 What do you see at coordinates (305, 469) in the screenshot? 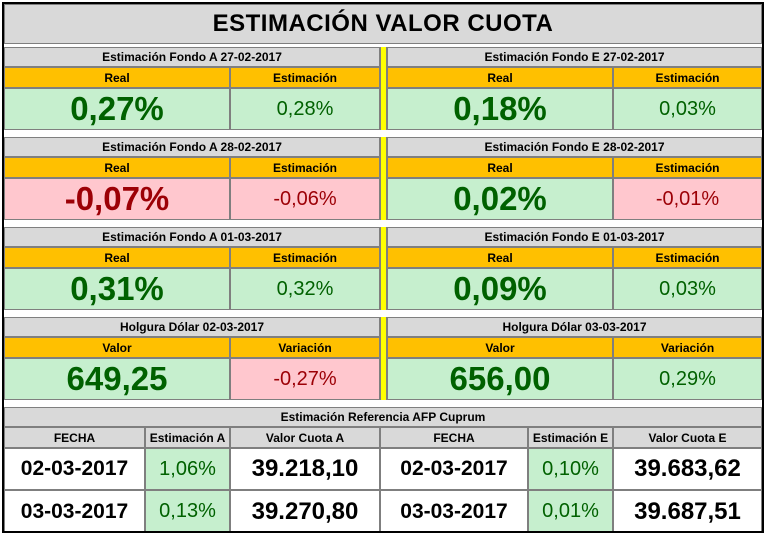
I see `valor-cuota-cell: 39.218,10` at bounding box center [305, 469].